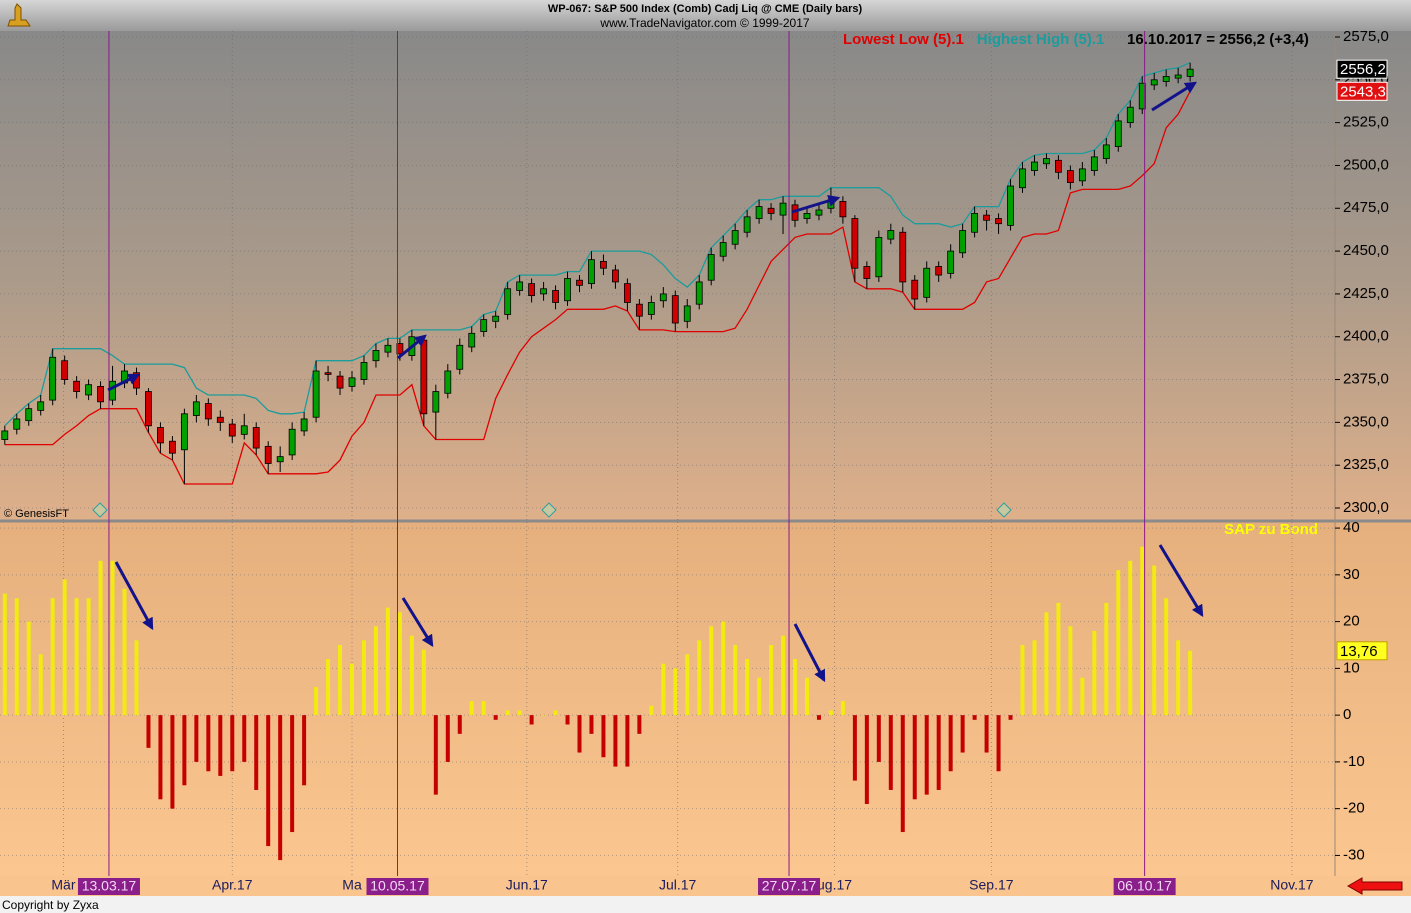  Describe the element at coordinates (1366, 379) in the screenshot. I see `y-tick-label: 2375,0` at that location.